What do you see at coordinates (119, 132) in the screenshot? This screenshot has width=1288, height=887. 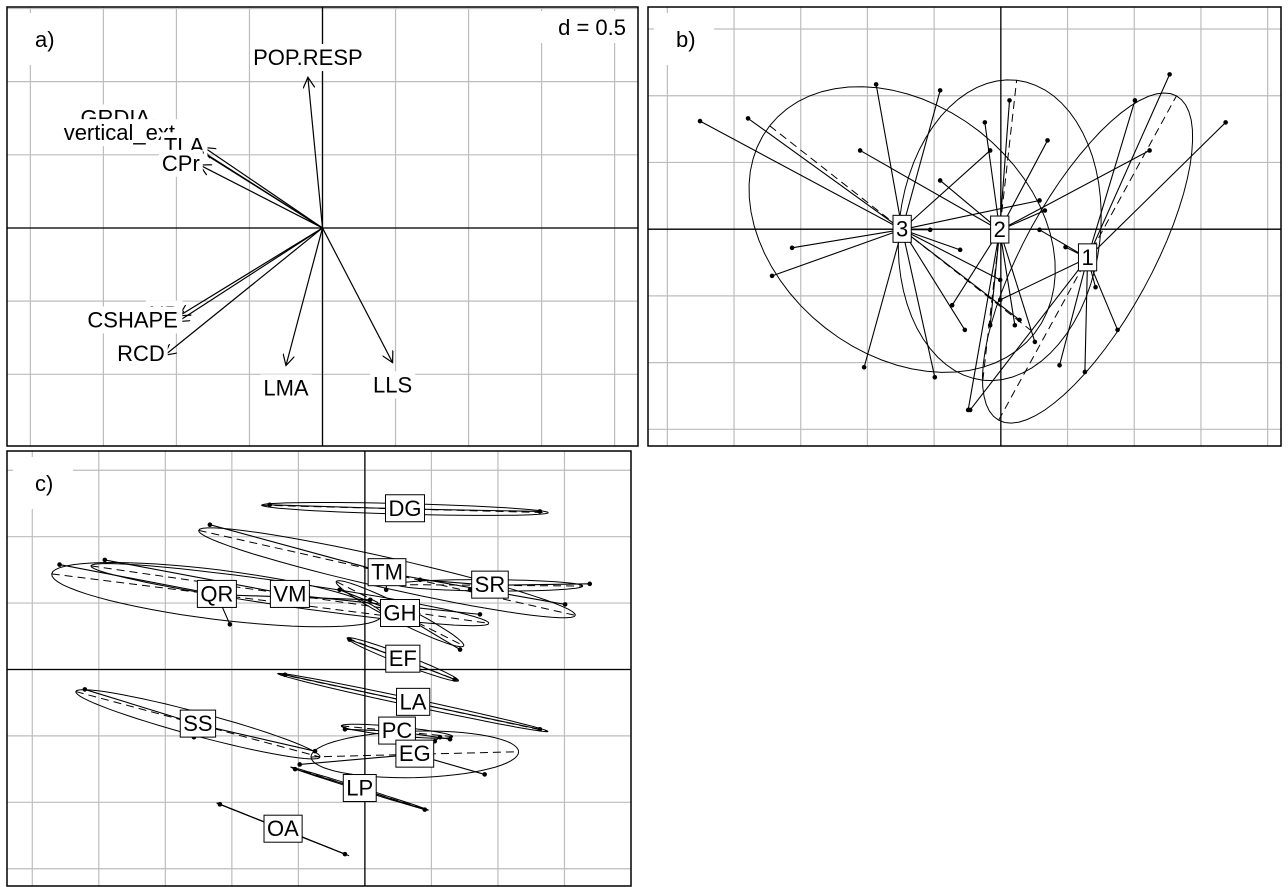 I see `arrow-label: vertical_ext` at bounding box center [119, 132].